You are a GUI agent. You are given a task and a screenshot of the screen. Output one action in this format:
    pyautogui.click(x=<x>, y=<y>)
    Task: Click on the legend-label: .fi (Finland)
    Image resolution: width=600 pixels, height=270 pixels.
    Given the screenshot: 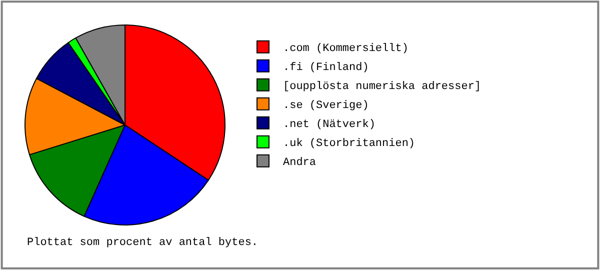 What is the action you would take?
    pyautogui.click(x=326, y=68)
    